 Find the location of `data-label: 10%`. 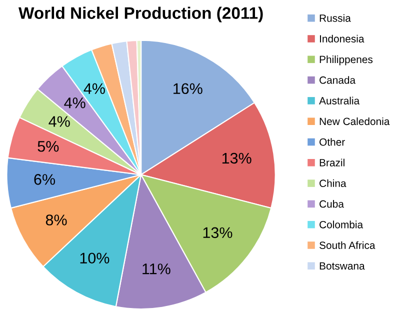

data-label: 10% is located at coordinates (95, 258).